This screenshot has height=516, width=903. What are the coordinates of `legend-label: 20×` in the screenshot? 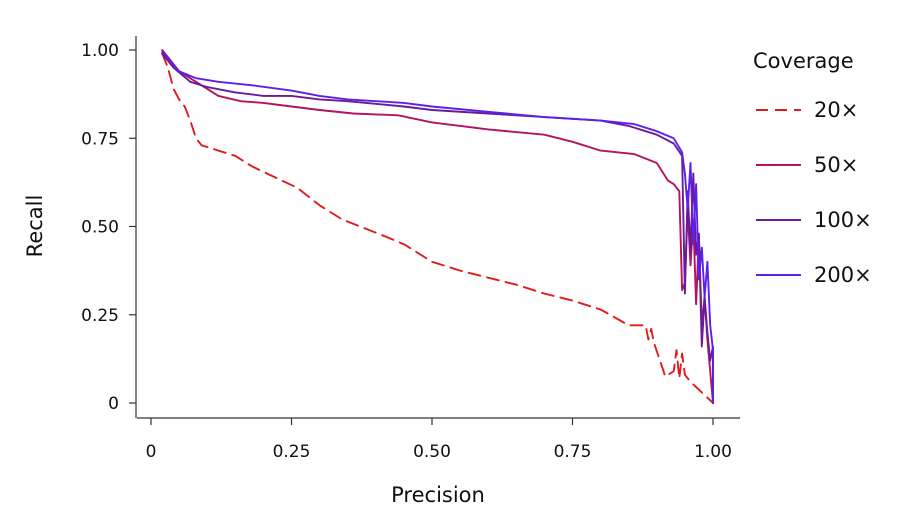 It's located at (836, 110).